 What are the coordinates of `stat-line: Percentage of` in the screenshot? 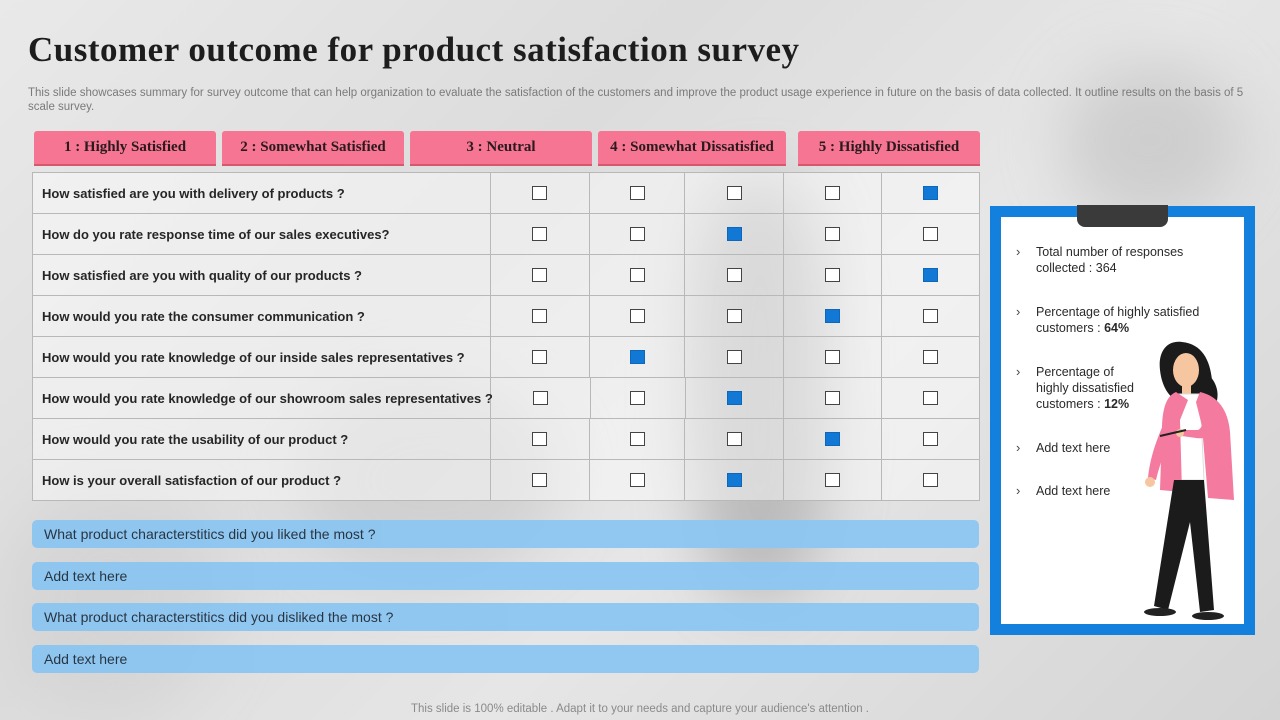 It's located at (1075, 372).